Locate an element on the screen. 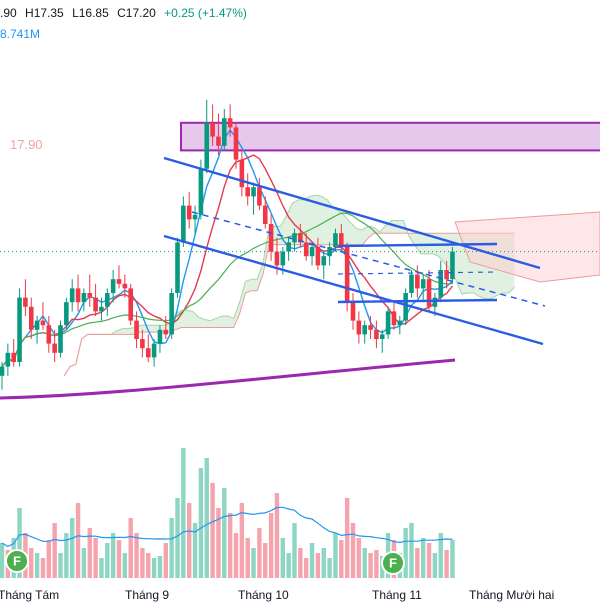 The image size is (600, 602). volume-legend: 8.741M is located at coordinates (22, 34).